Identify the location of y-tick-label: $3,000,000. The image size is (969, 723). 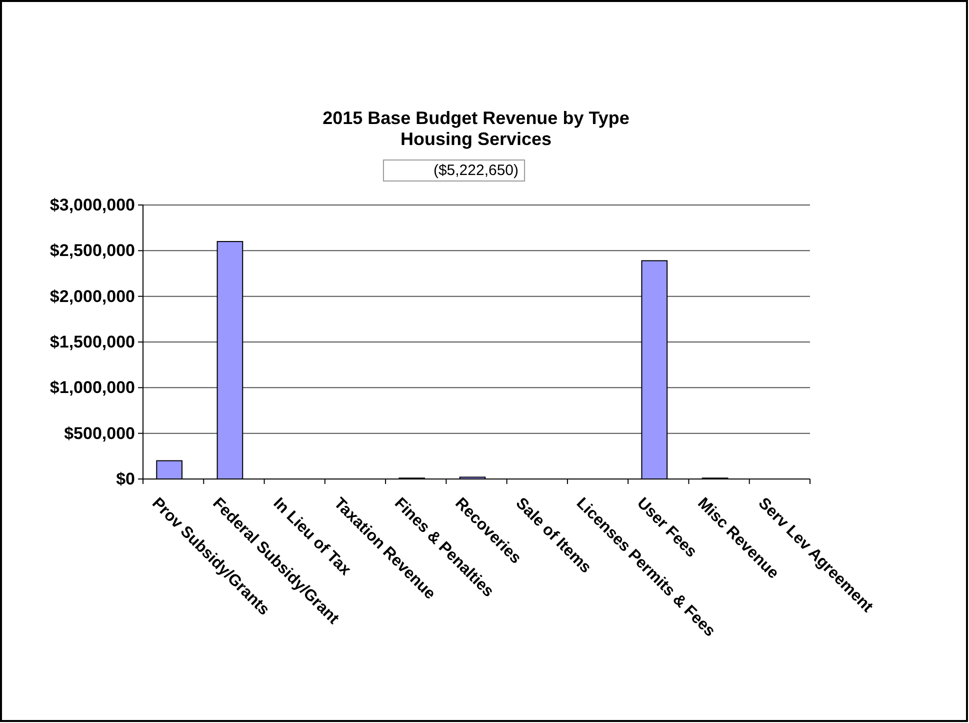
(92, 204).